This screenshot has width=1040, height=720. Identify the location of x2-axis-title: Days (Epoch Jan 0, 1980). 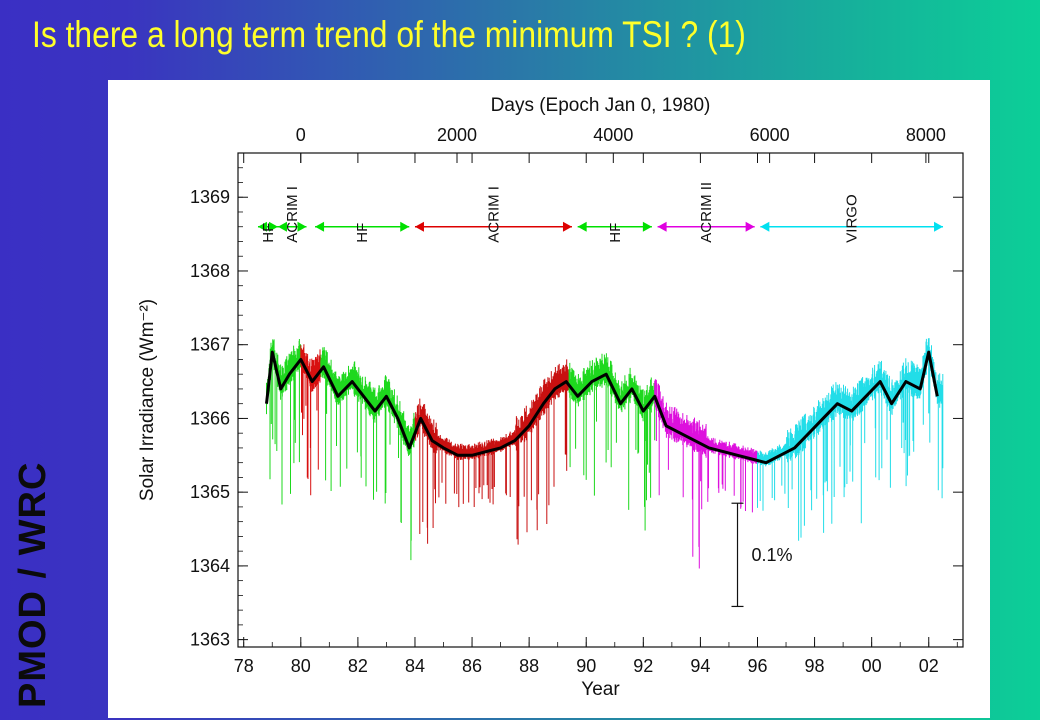
(601, 105).